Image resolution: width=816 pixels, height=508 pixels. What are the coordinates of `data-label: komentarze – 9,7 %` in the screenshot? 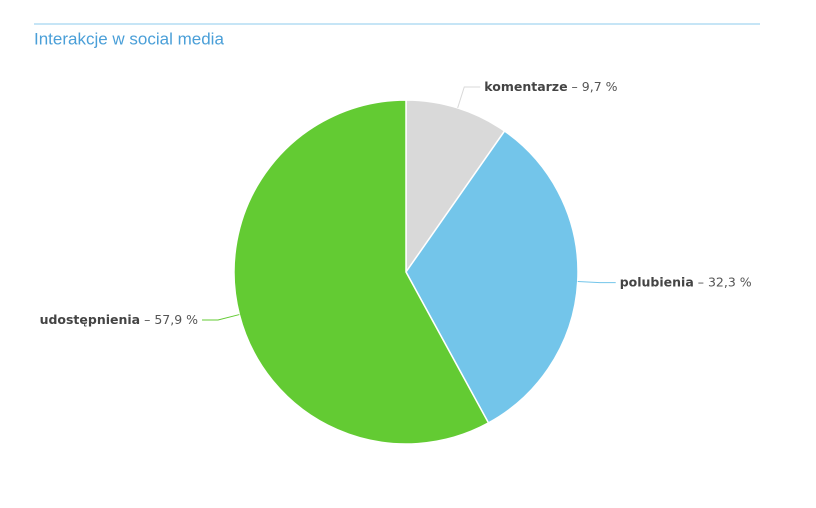 It's located at (550, 85).